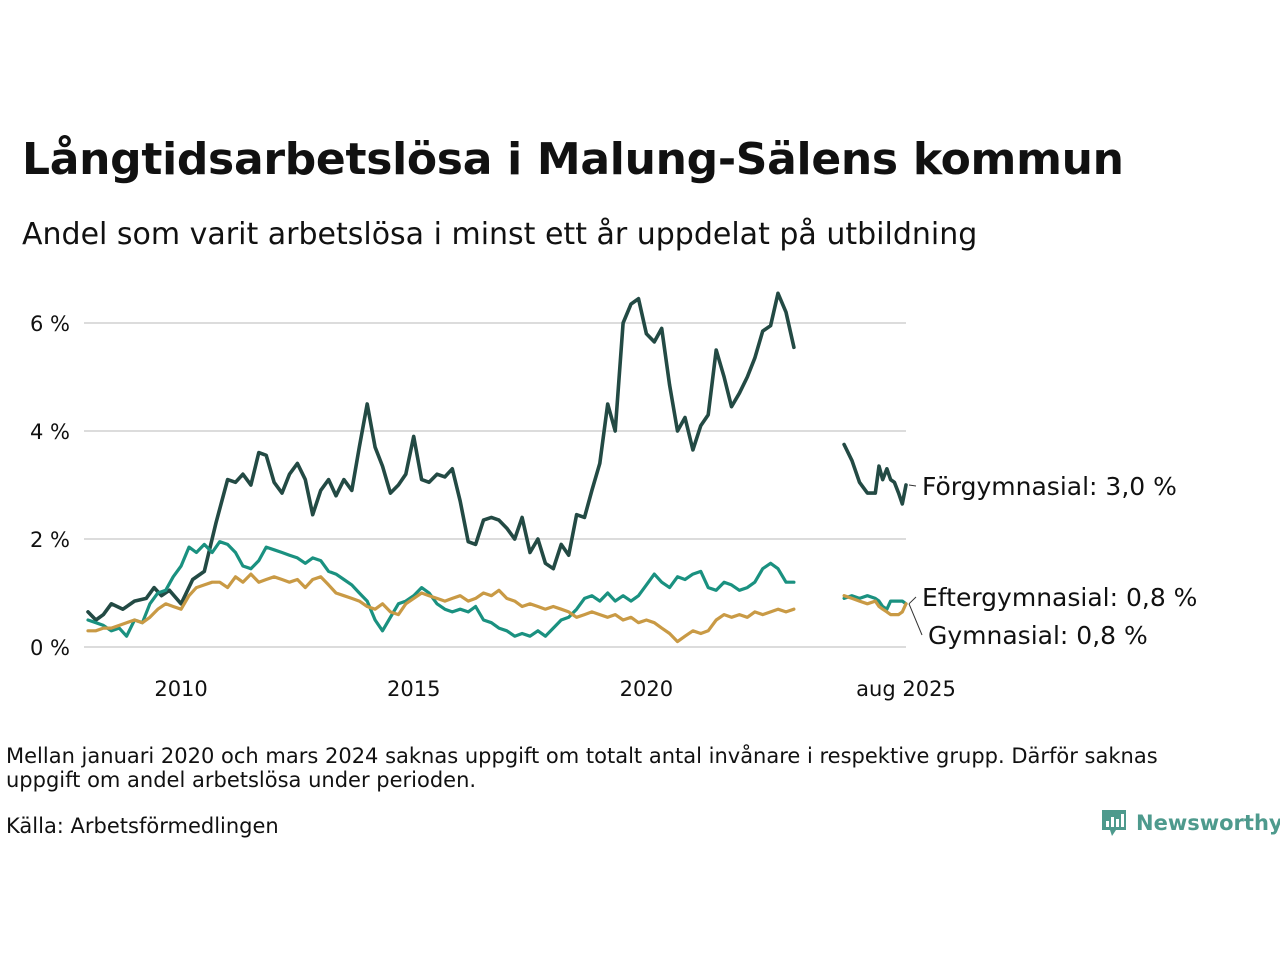 Image resolution: width=1280 pixels, height=960 pixels. What do you see at coordinates (50, 486) in the screenshot?
I see `y-axis-tick-labels: 0 % 2 % 4 % 6 %` at bounding box center [50, 486].